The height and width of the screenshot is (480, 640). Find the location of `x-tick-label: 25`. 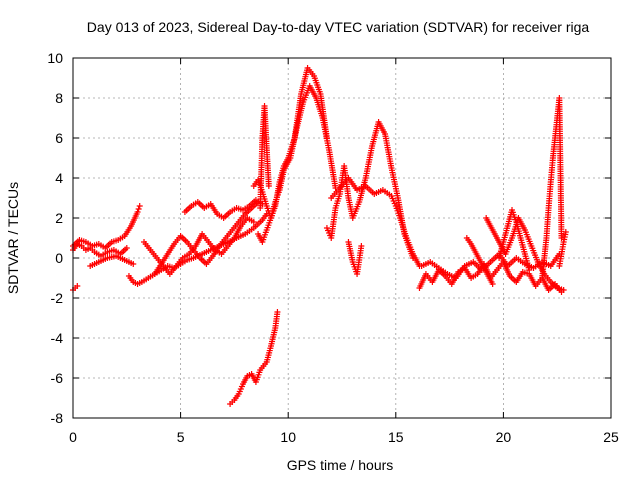

x-tick-label: 25 is located at coordinates (611, 437).